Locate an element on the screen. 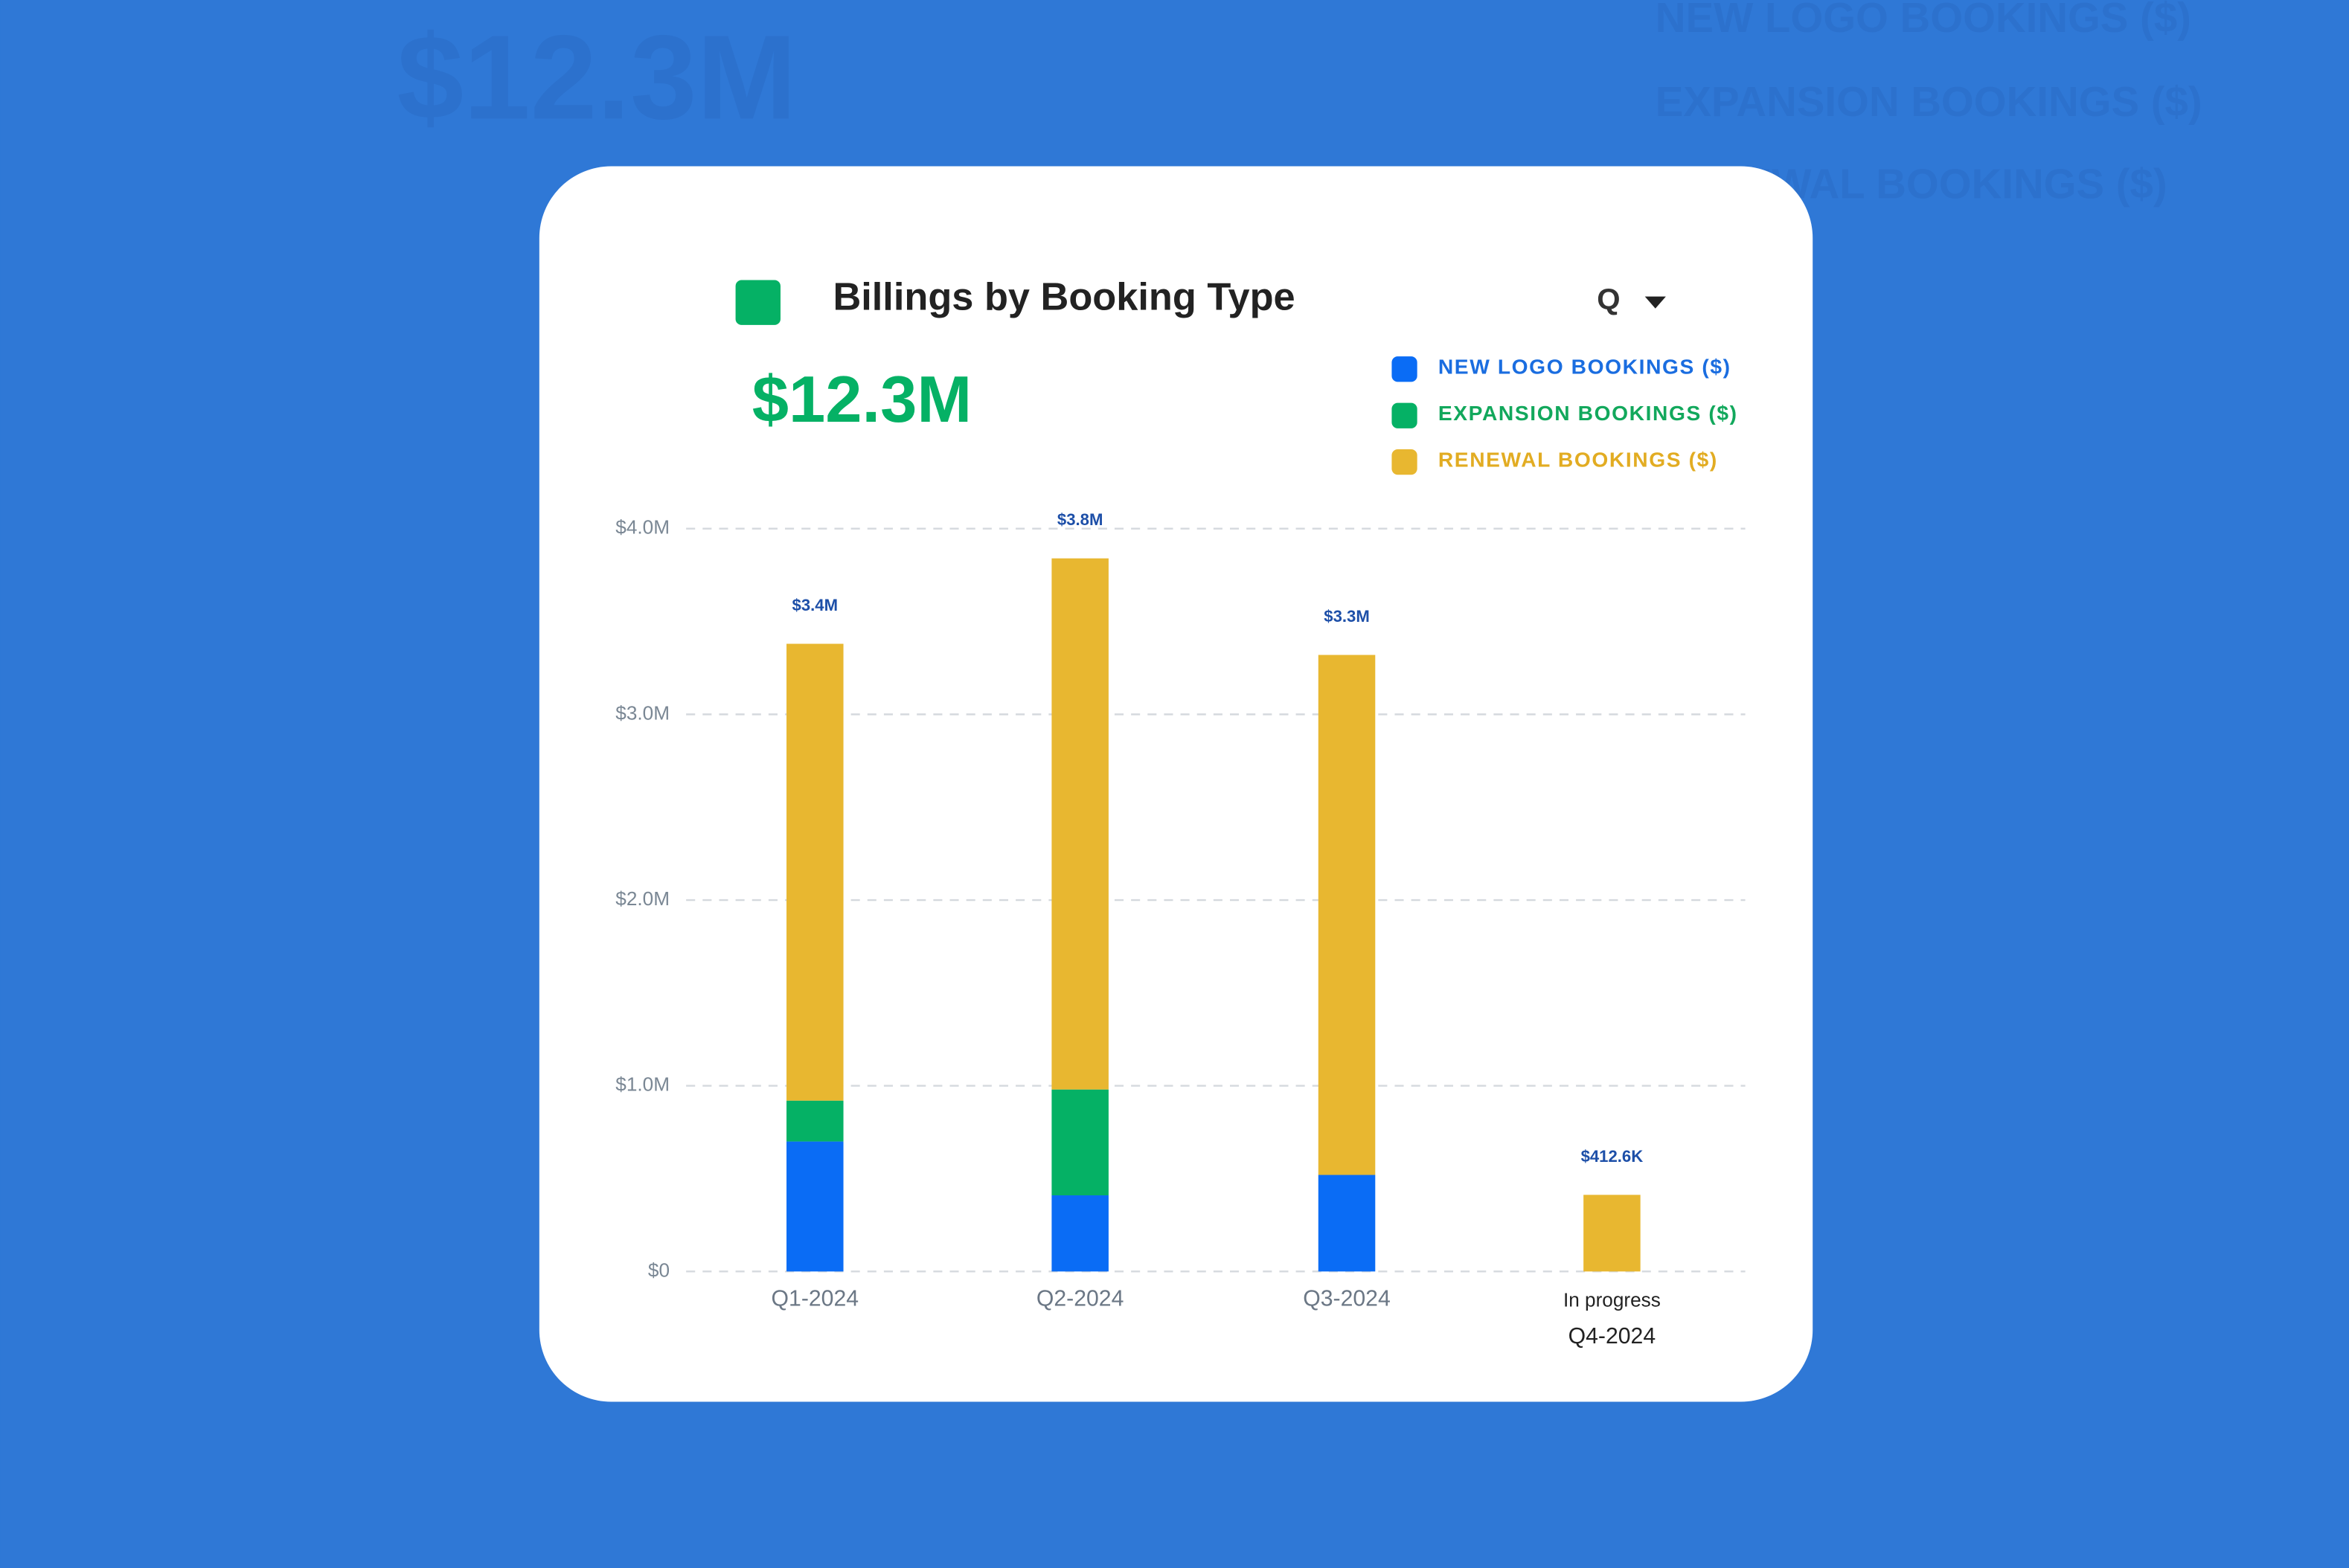 This screenshot has height=1568, width=2349. dropdown-label: Q is located at coordinates (1608, 298).